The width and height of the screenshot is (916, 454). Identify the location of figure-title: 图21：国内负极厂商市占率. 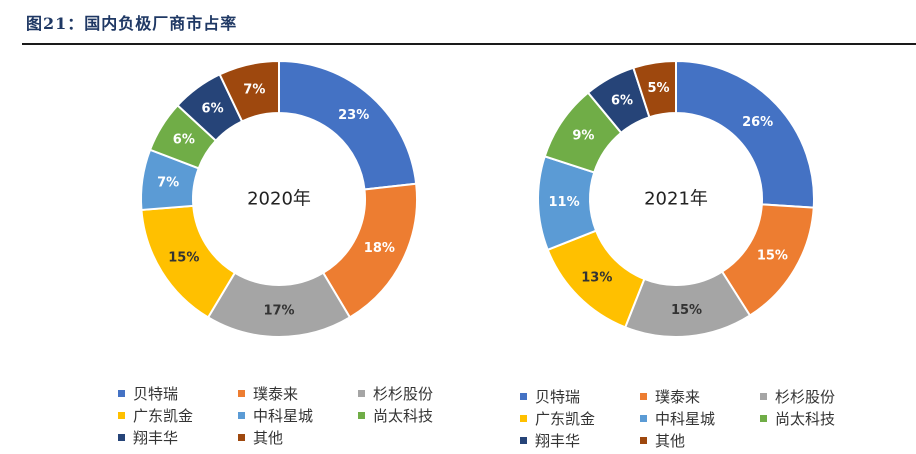
(132, 23).